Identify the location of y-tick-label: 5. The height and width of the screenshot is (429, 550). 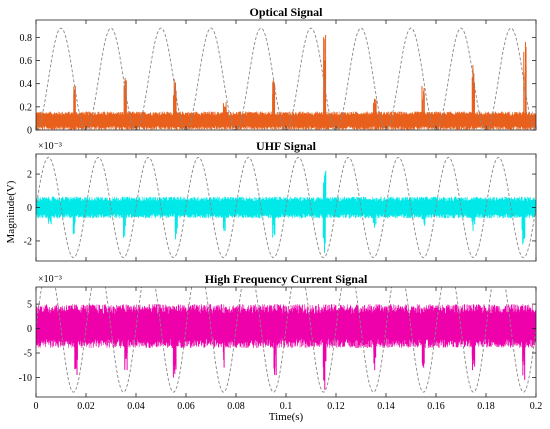
(29, 305).